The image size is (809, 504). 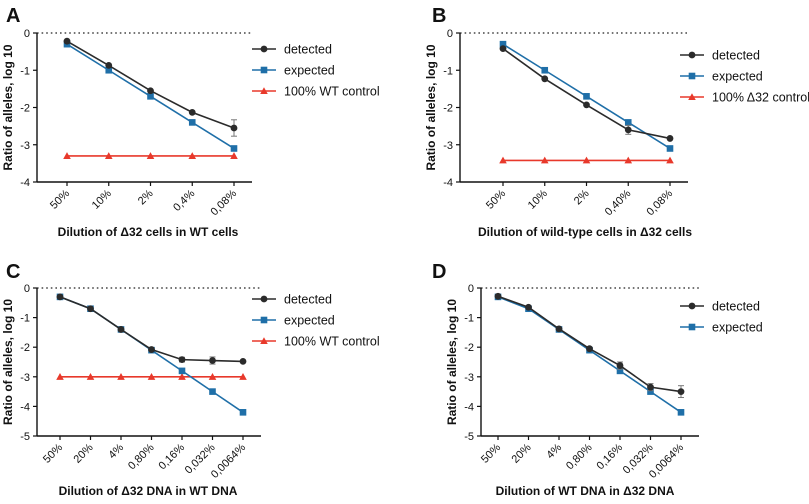 I want to click on legend: detected expected 100% Δ32 control, so click(x=744, y=77).